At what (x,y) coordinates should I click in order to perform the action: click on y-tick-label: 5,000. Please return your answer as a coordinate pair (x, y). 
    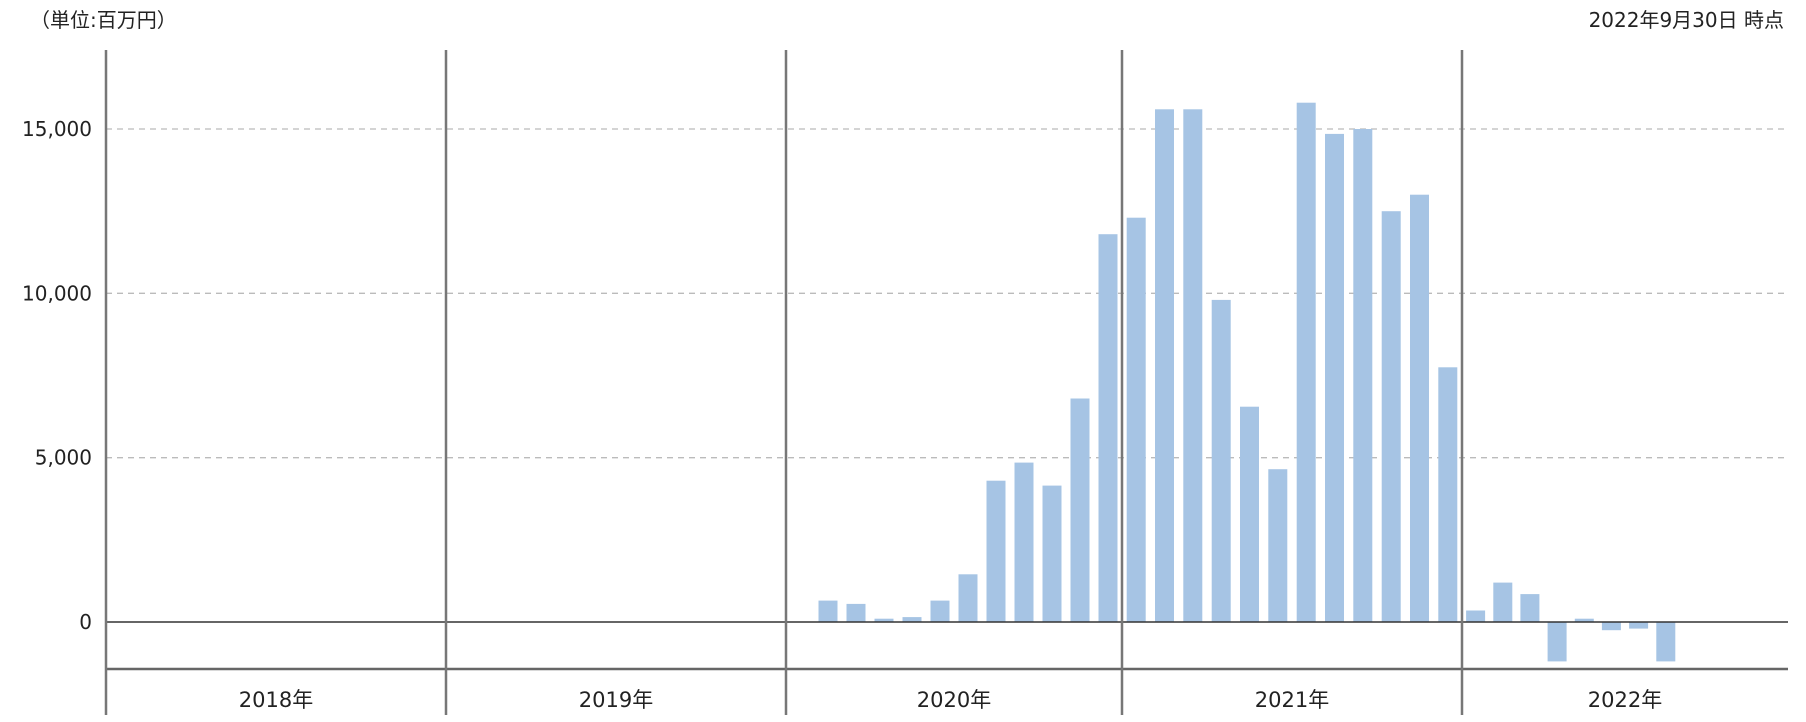
    Looking at the image, I should click on (63, 458).